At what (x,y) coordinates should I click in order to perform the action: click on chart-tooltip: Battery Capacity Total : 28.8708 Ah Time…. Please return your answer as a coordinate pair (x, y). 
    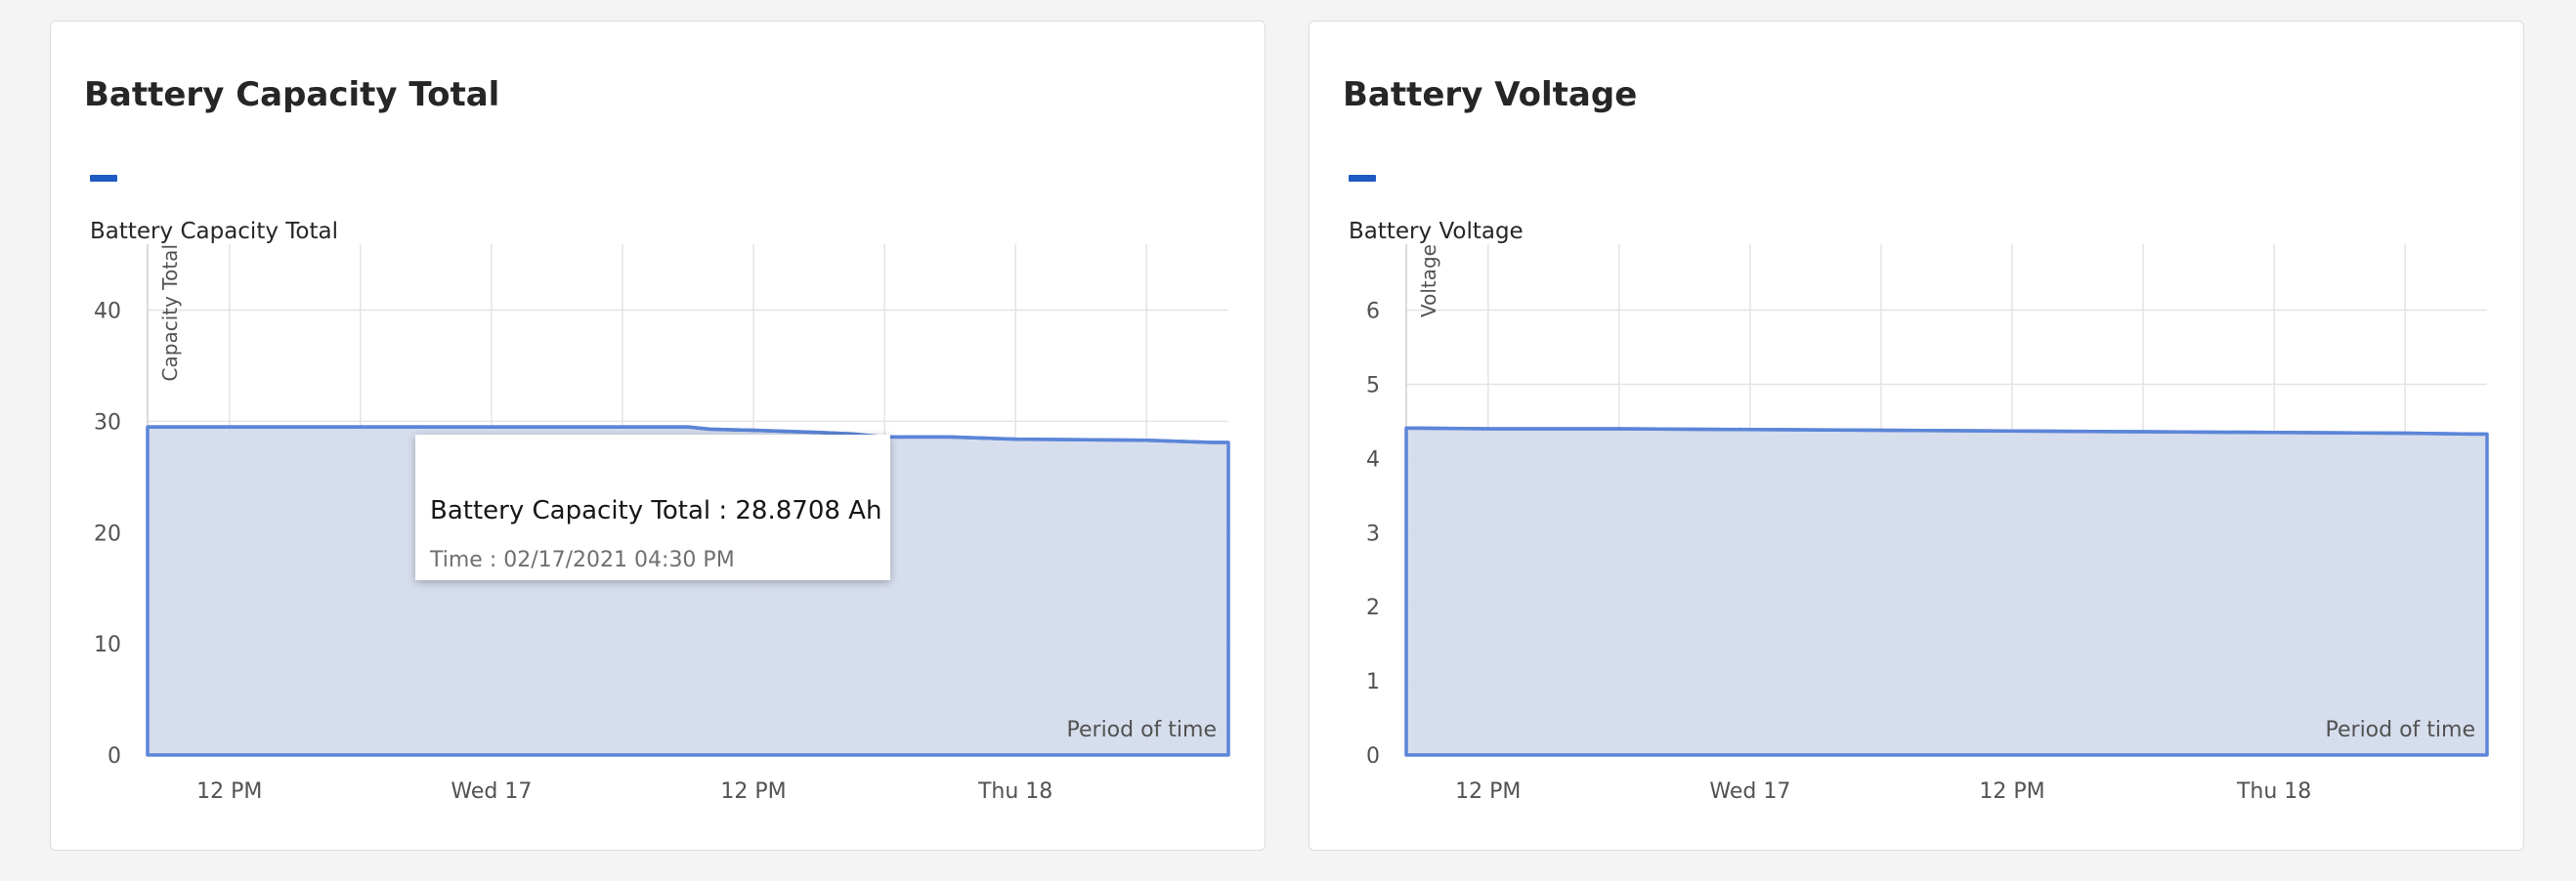
    Looking at the image, I should click on (652, 507).